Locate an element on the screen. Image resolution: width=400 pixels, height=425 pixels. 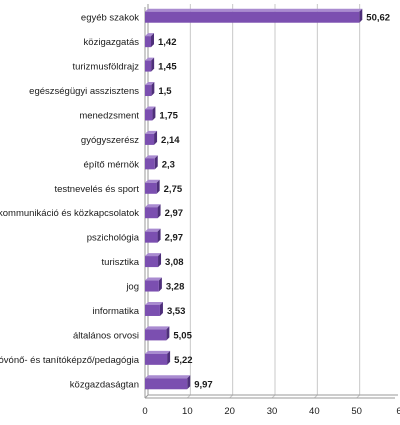
x-tick-label: 30 is located at coordinates (272, 411).